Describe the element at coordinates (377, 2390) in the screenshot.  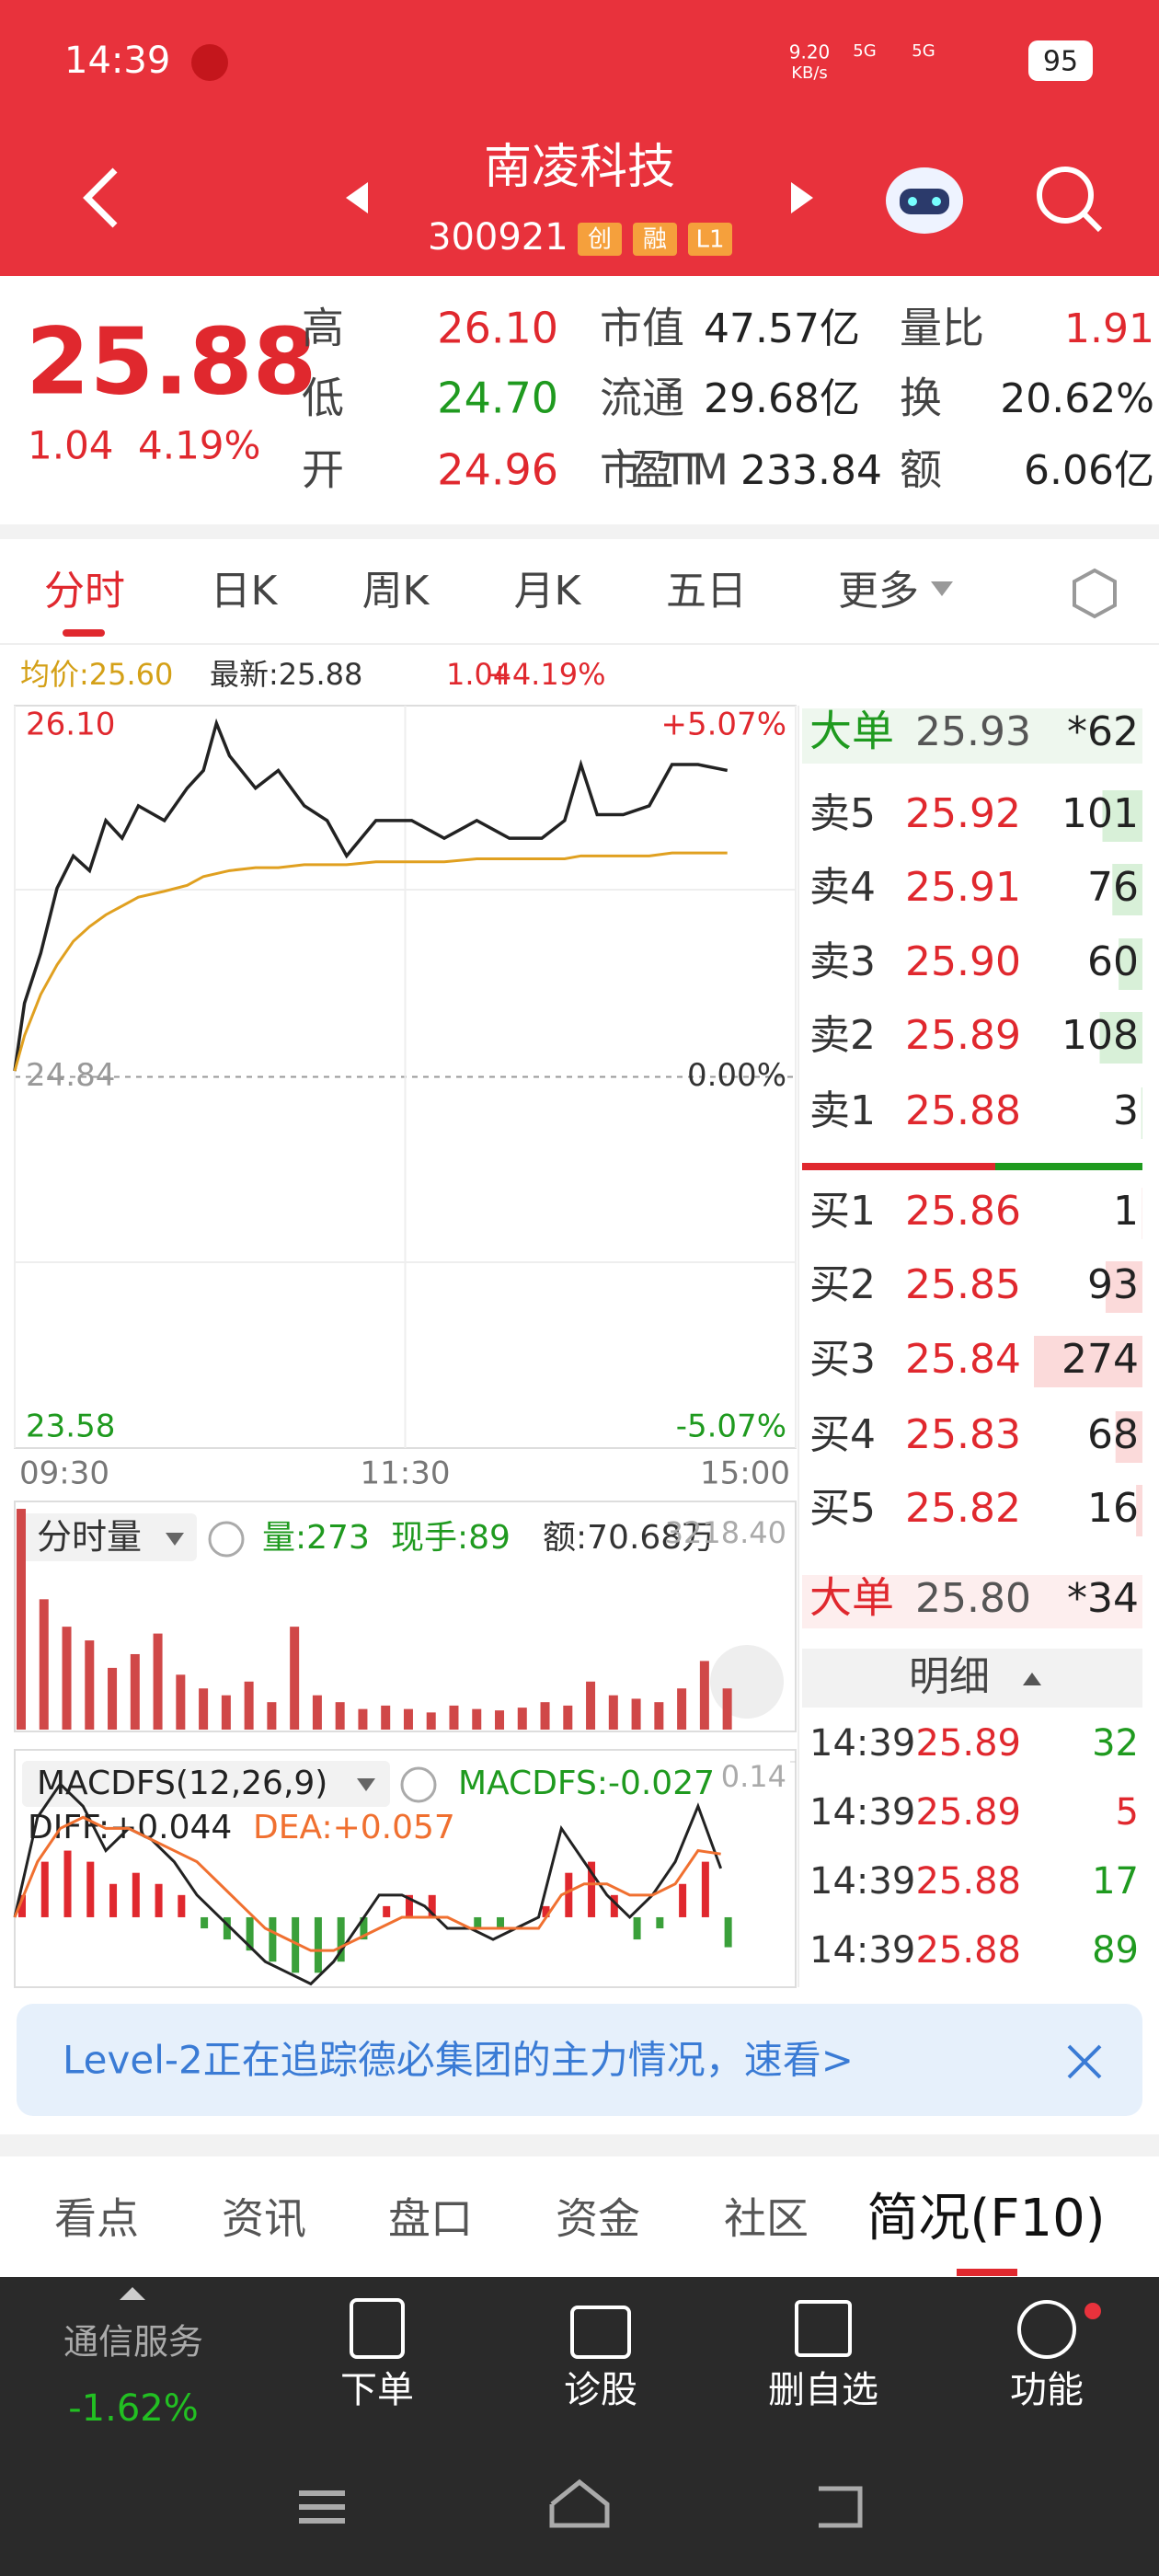
I see `toolbar-button: 下单` at that location.